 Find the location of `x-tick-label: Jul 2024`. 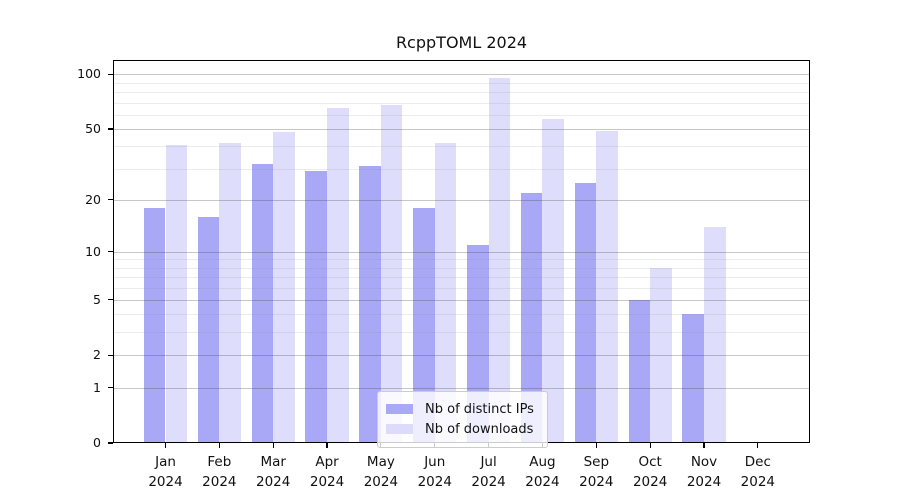

x-tick-label: Jul 2024 is located at coordinates (488, 472).